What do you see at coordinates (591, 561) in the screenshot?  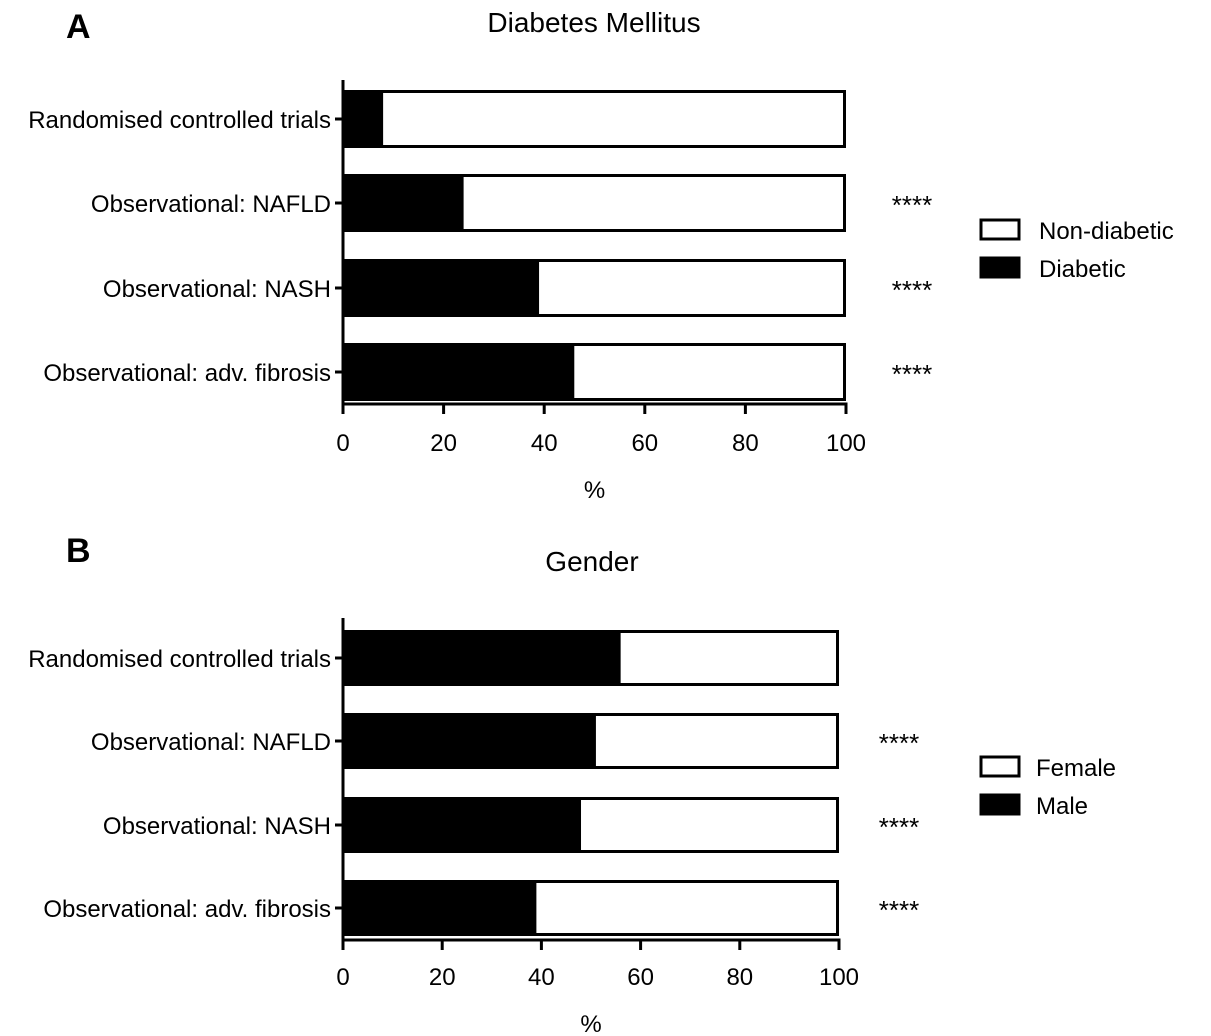 I see `chart-title: Gender` at bounding box center [591, 561].